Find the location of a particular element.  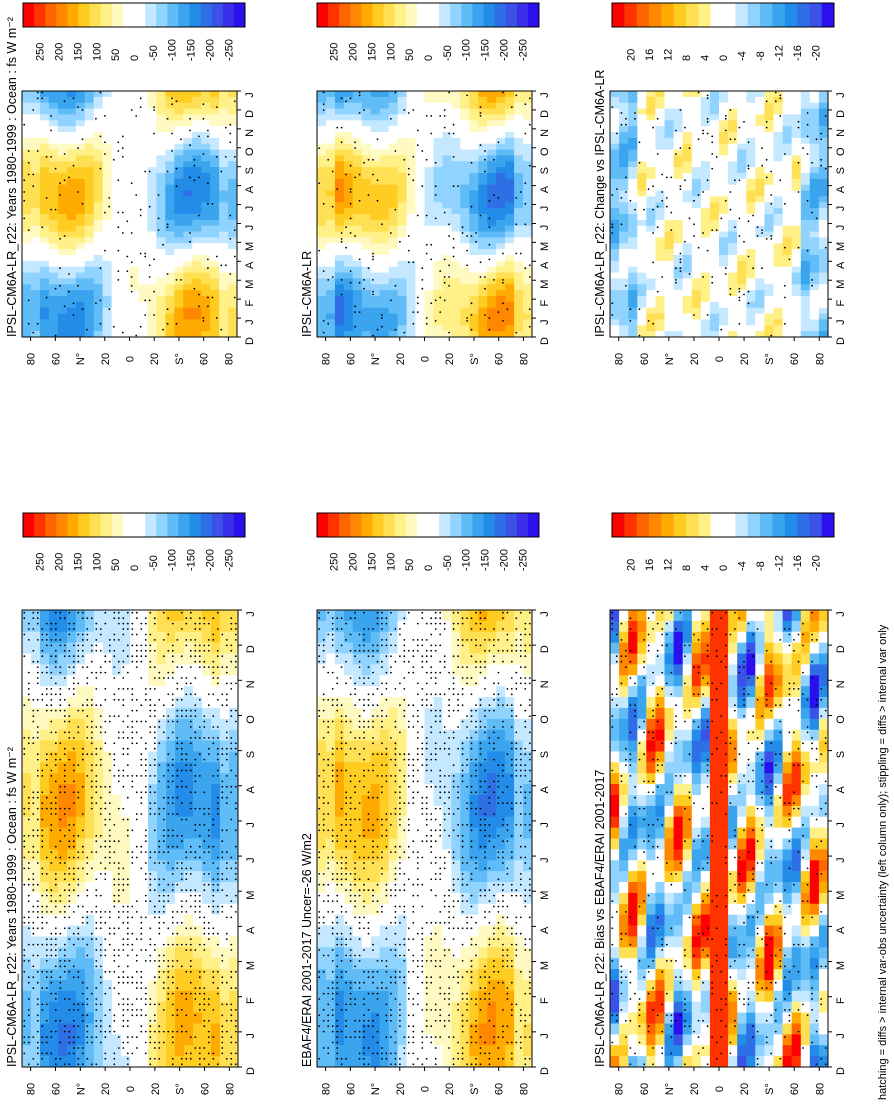

lat-tick-label: 60 is located at coordinates (645, 359).